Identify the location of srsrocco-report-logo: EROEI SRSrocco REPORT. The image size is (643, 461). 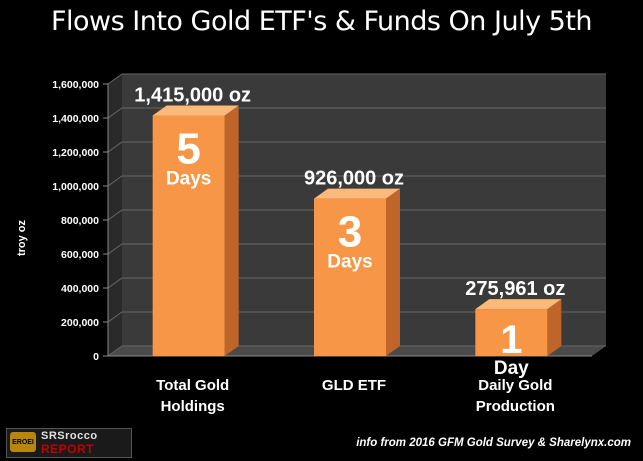
(69, 443).